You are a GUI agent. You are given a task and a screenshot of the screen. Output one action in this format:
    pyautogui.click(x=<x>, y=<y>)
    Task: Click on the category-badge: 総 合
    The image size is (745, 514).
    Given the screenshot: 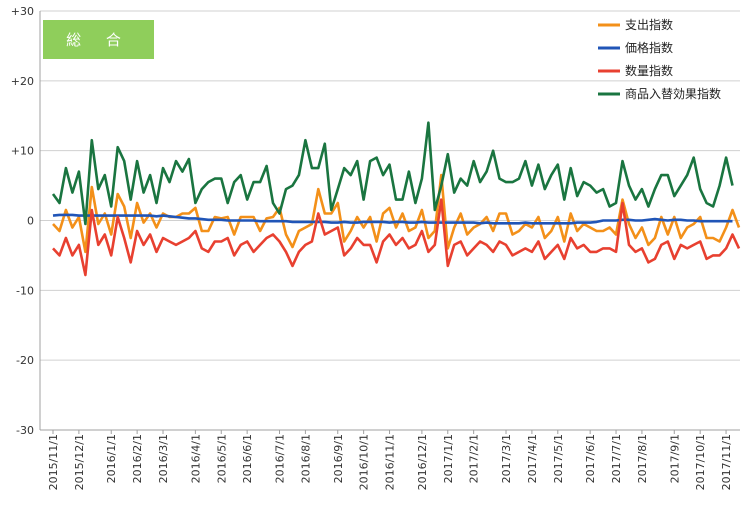 What is the action you would take?
    pyautogui.click(x=98, y=39)
    